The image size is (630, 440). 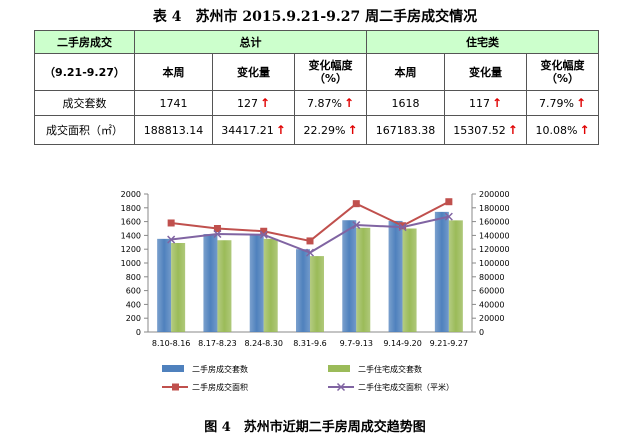 I want to click on cell-value: 117, so click(x=479, y=103).